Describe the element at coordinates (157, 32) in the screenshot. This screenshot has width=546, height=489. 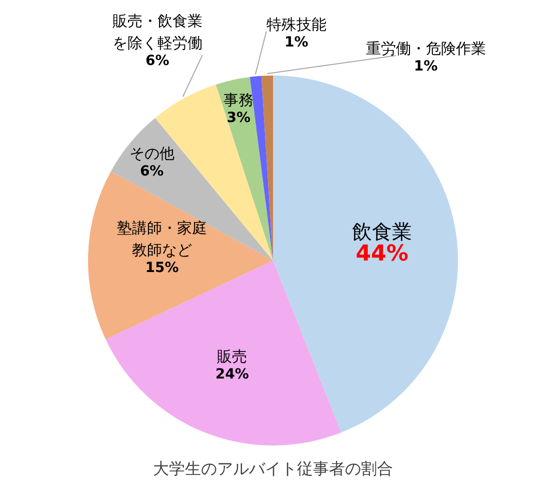
I see `slice-label: 販売・飲食業を除く軽労働` at that location.